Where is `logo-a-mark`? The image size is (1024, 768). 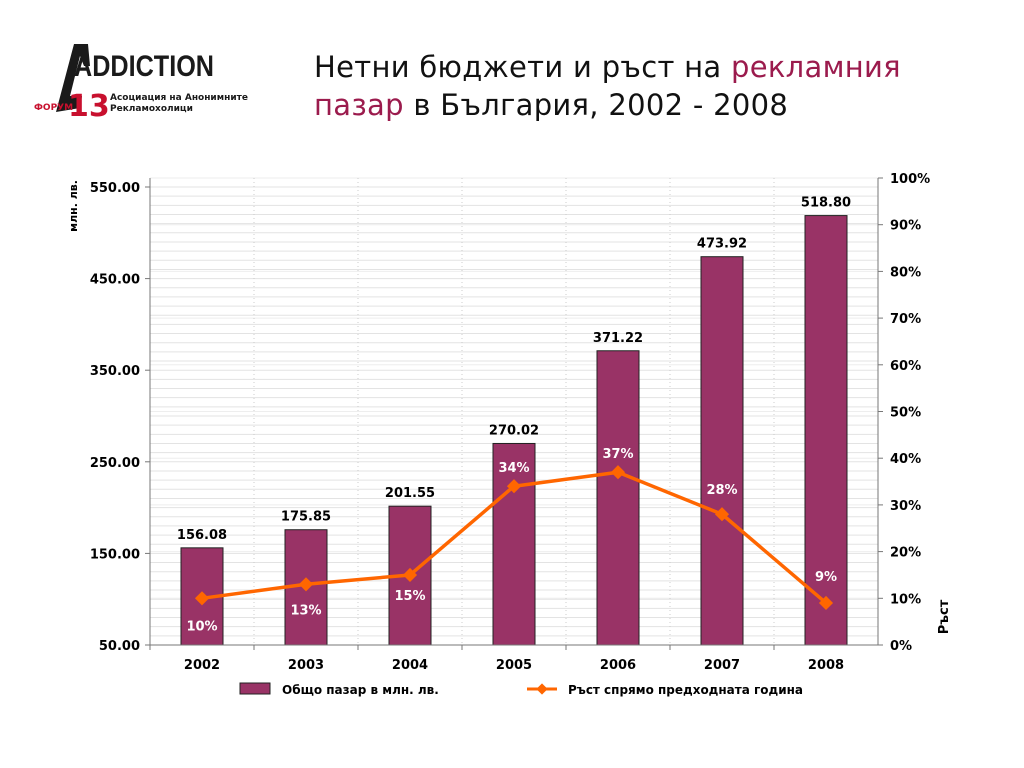
logo-a-mark is located at coordinates (73, 78).